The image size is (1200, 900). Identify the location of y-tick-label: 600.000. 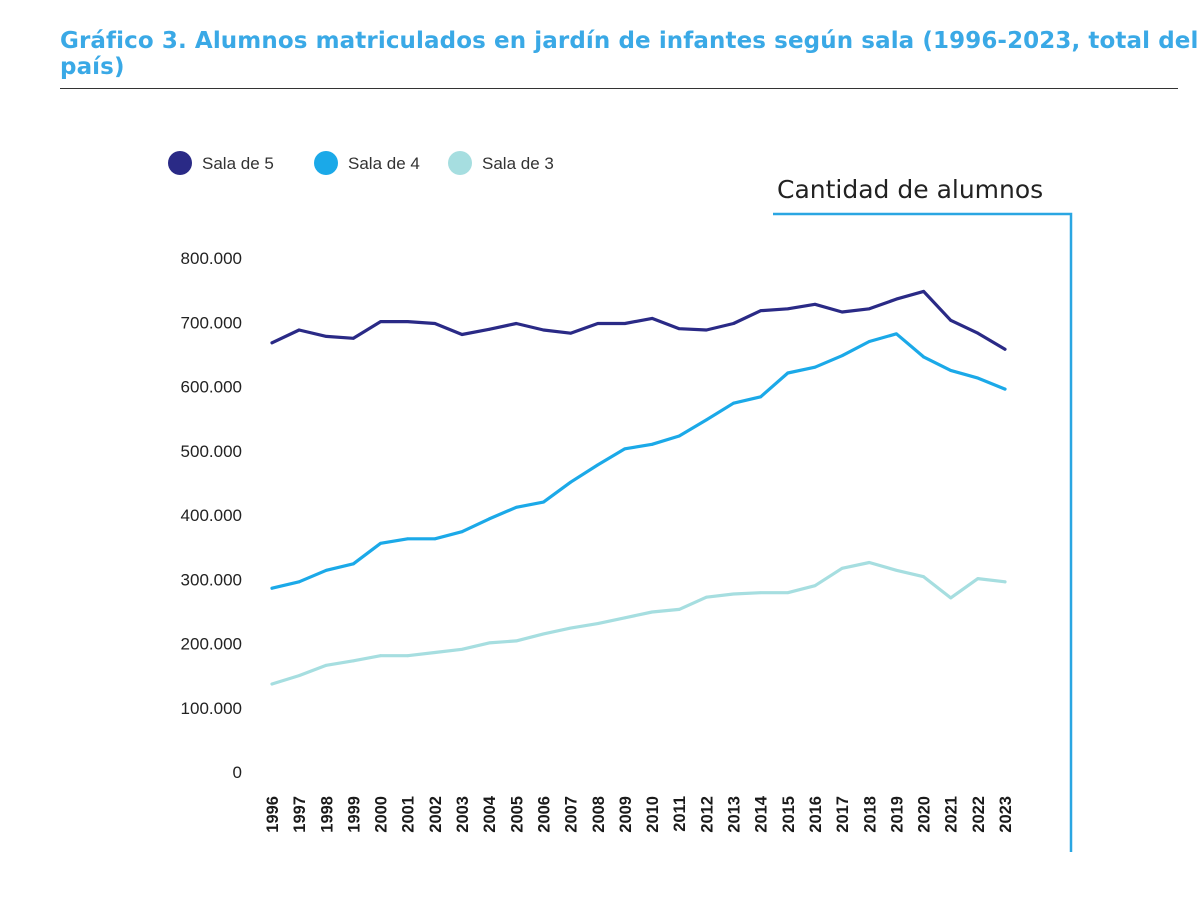
(211, 387).